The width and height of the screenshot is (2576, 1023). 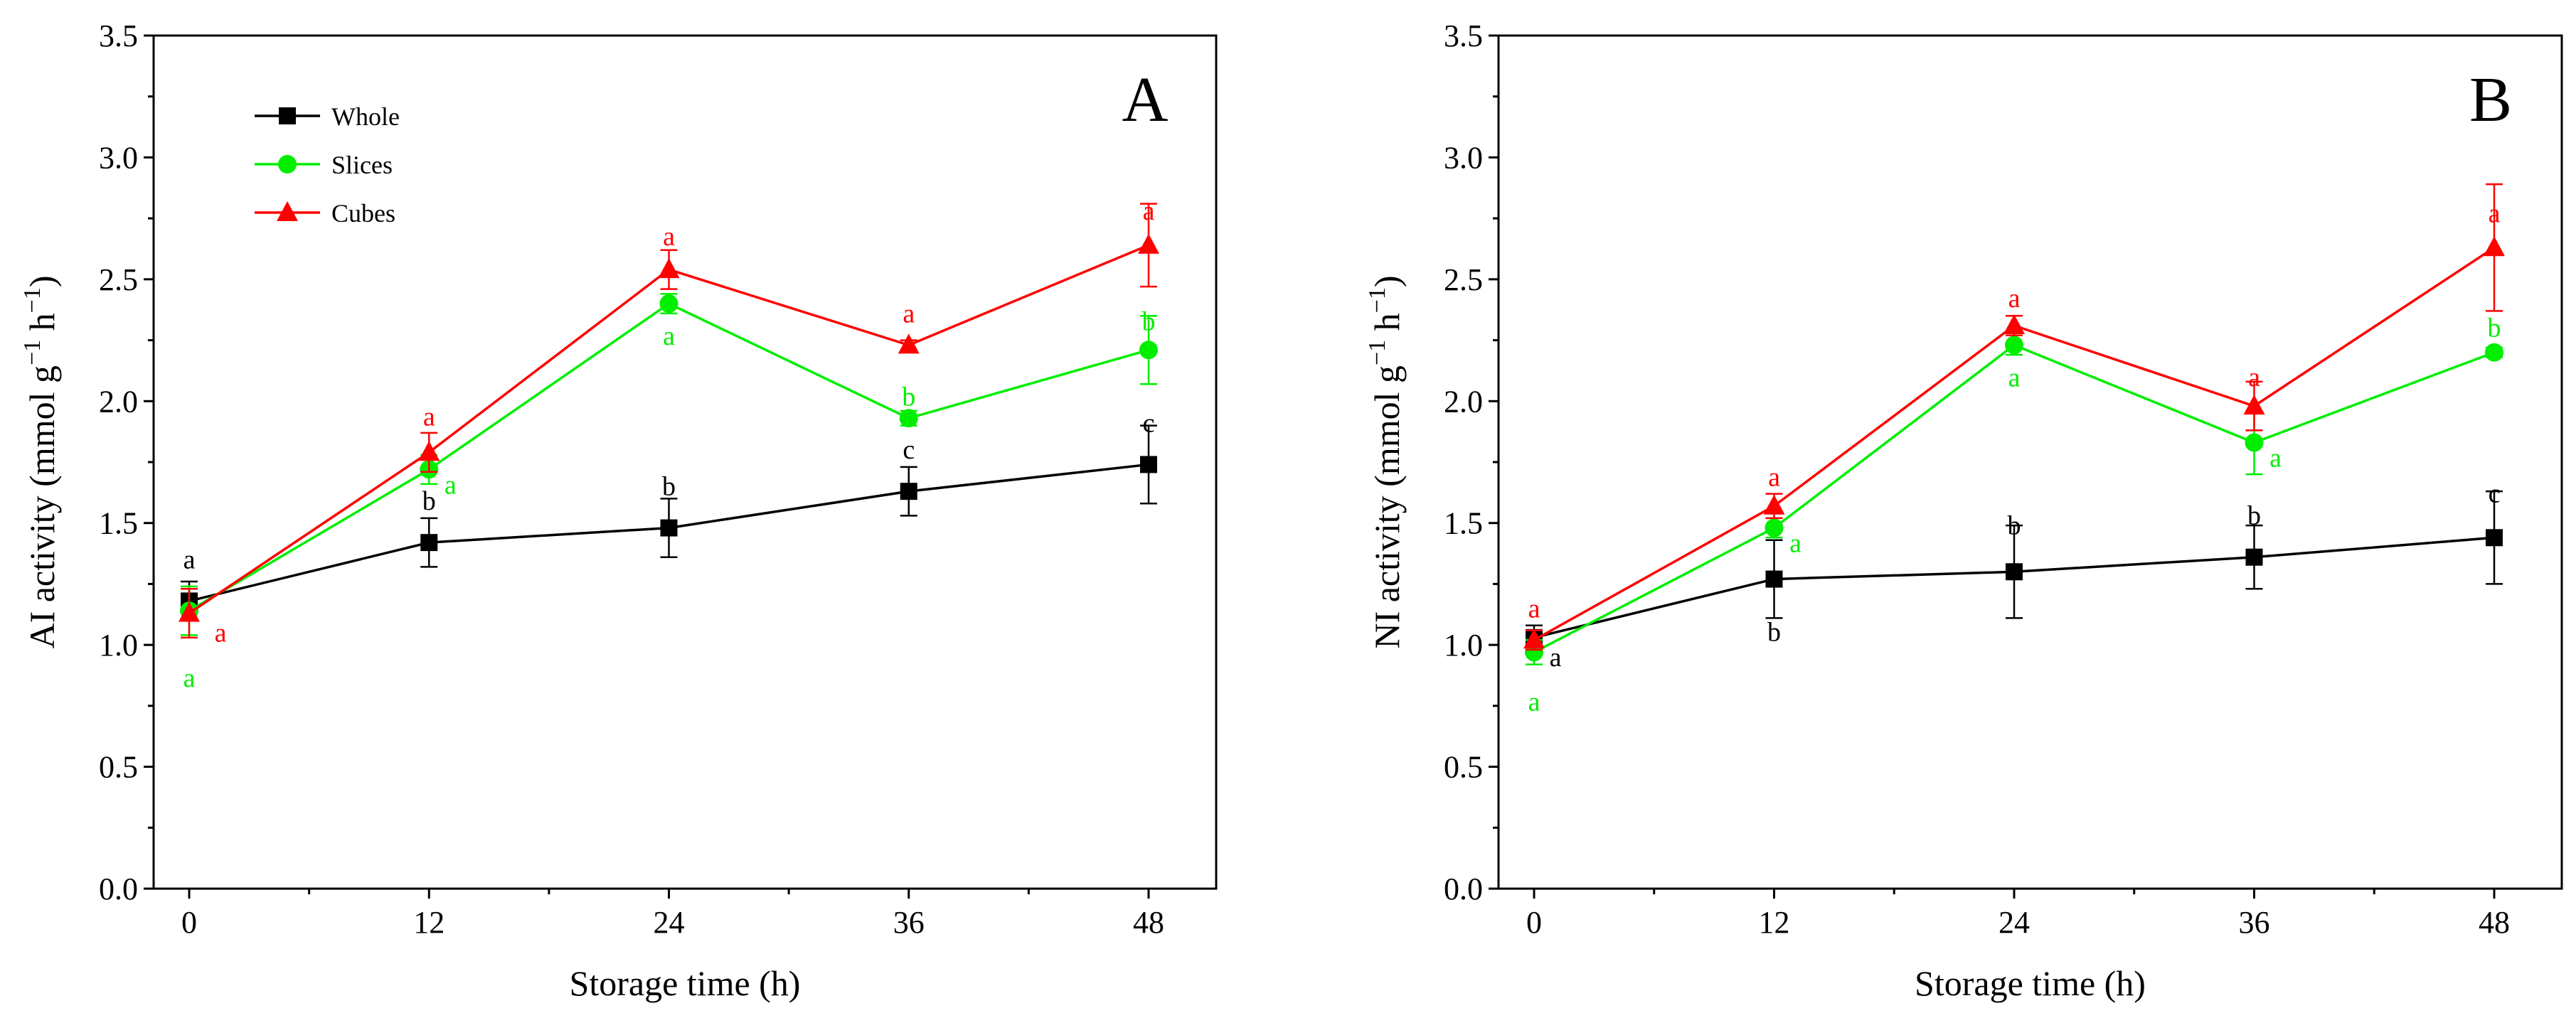 I want to click on panel-label: A, so click(x=1145, y=100).